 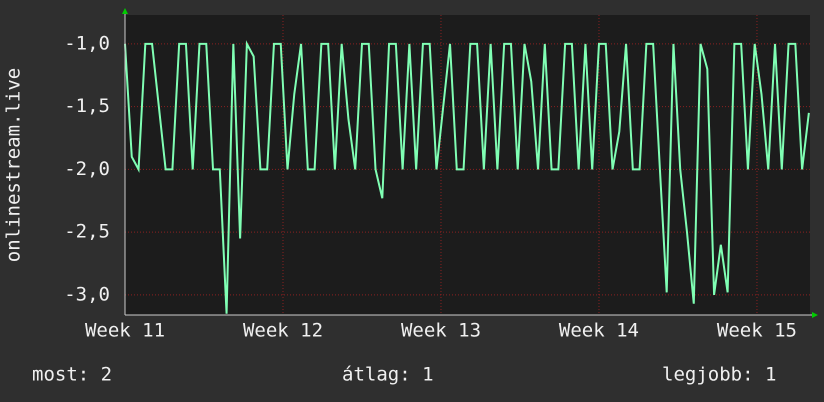 What do you see at coordinates (125, 331) in the screenshot?
I see `x-tick-label: Week 11` at bounding box center [125, 331].